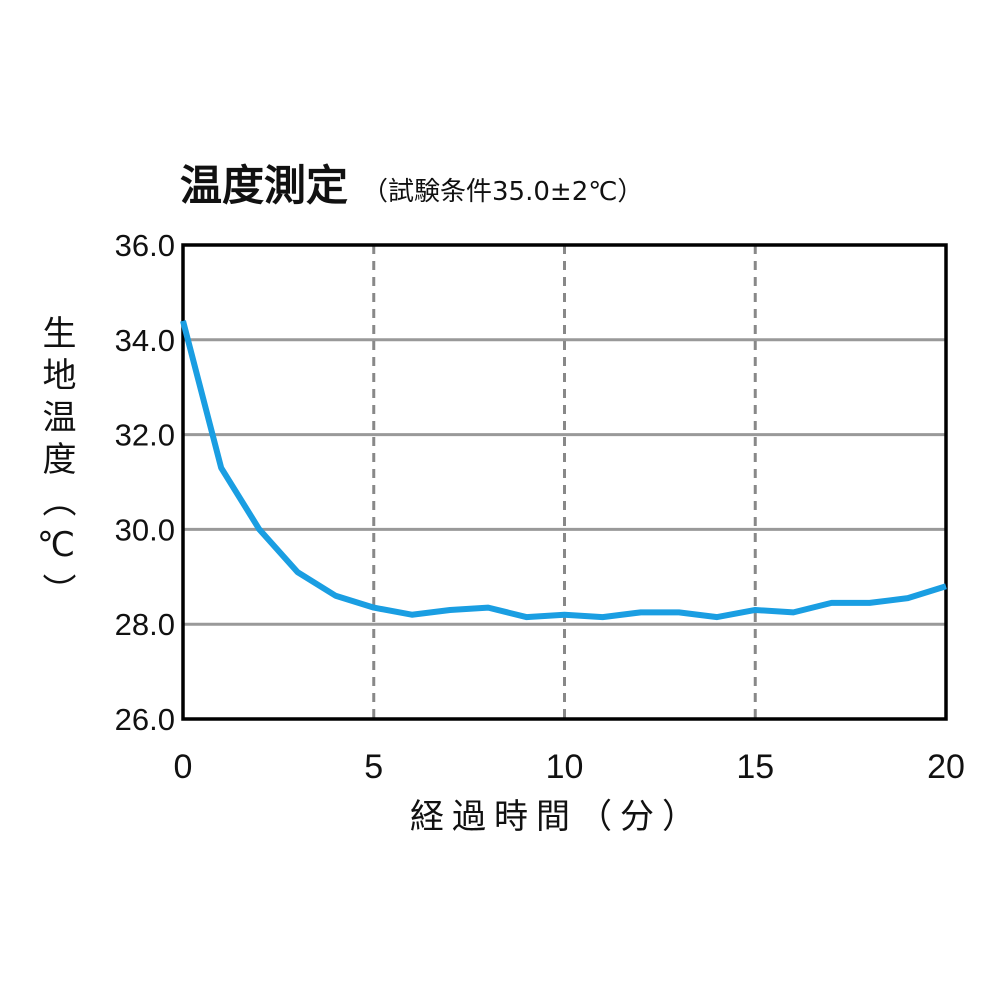  Describe the element at coordinates (145, 624) in the screenshot. I see `y-tick-label: 28.0` at that location.